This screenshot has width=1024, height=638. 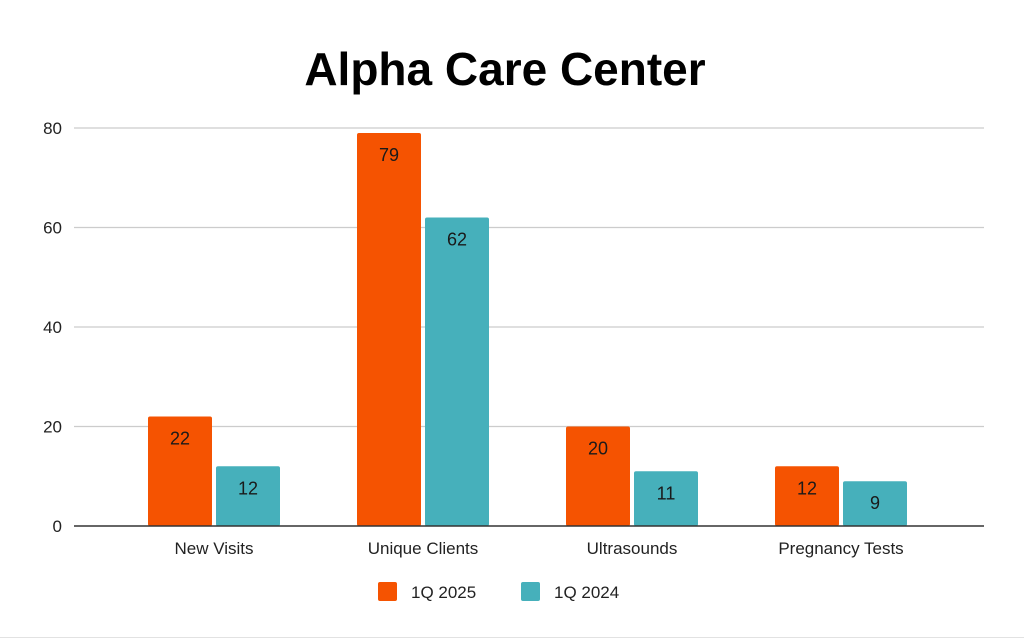 What do you see at coordinates (530, 591) in the screenshot?
I see `legend-swatch-1q-2024` at bounding box center [530, 591].